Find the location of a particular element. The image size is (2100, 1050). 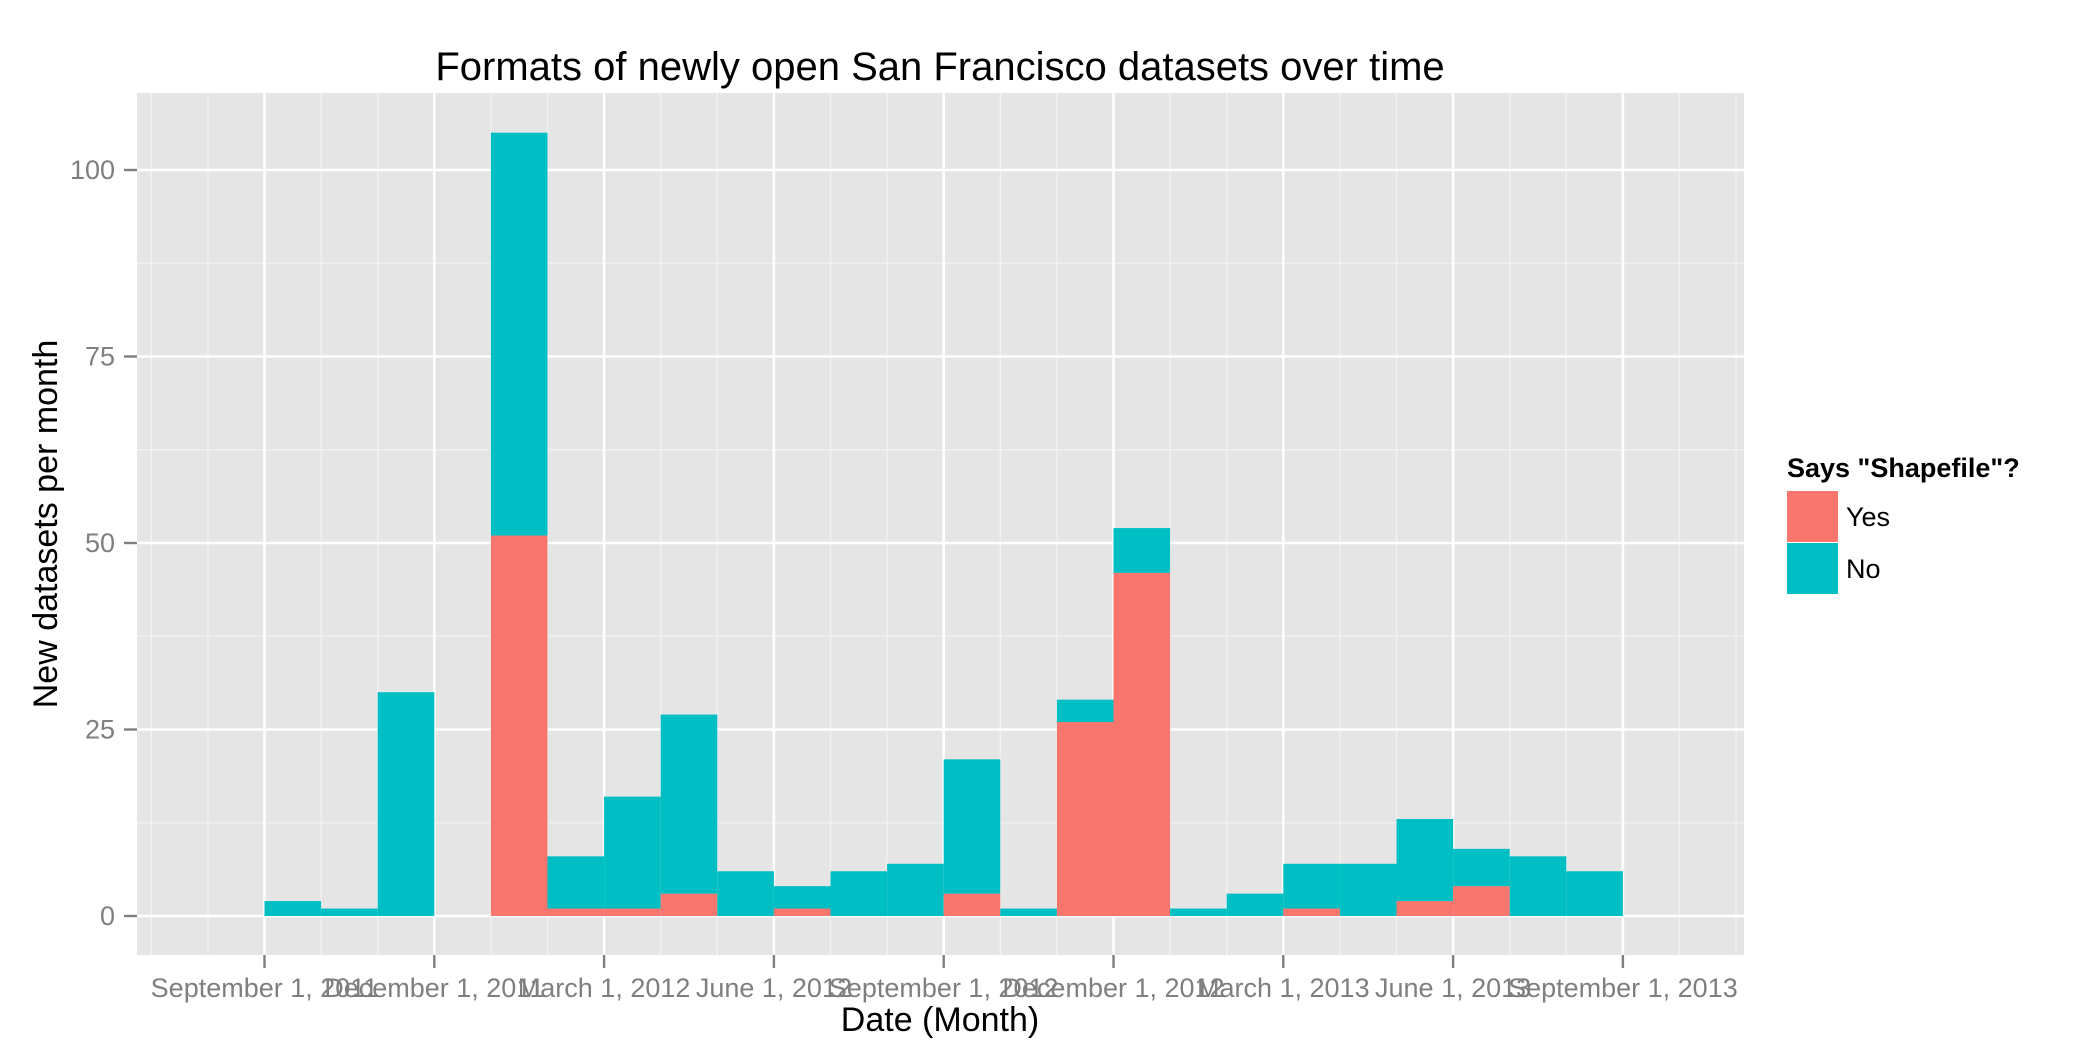

y-tick-label: 25 is located at coordinates (100, 730).